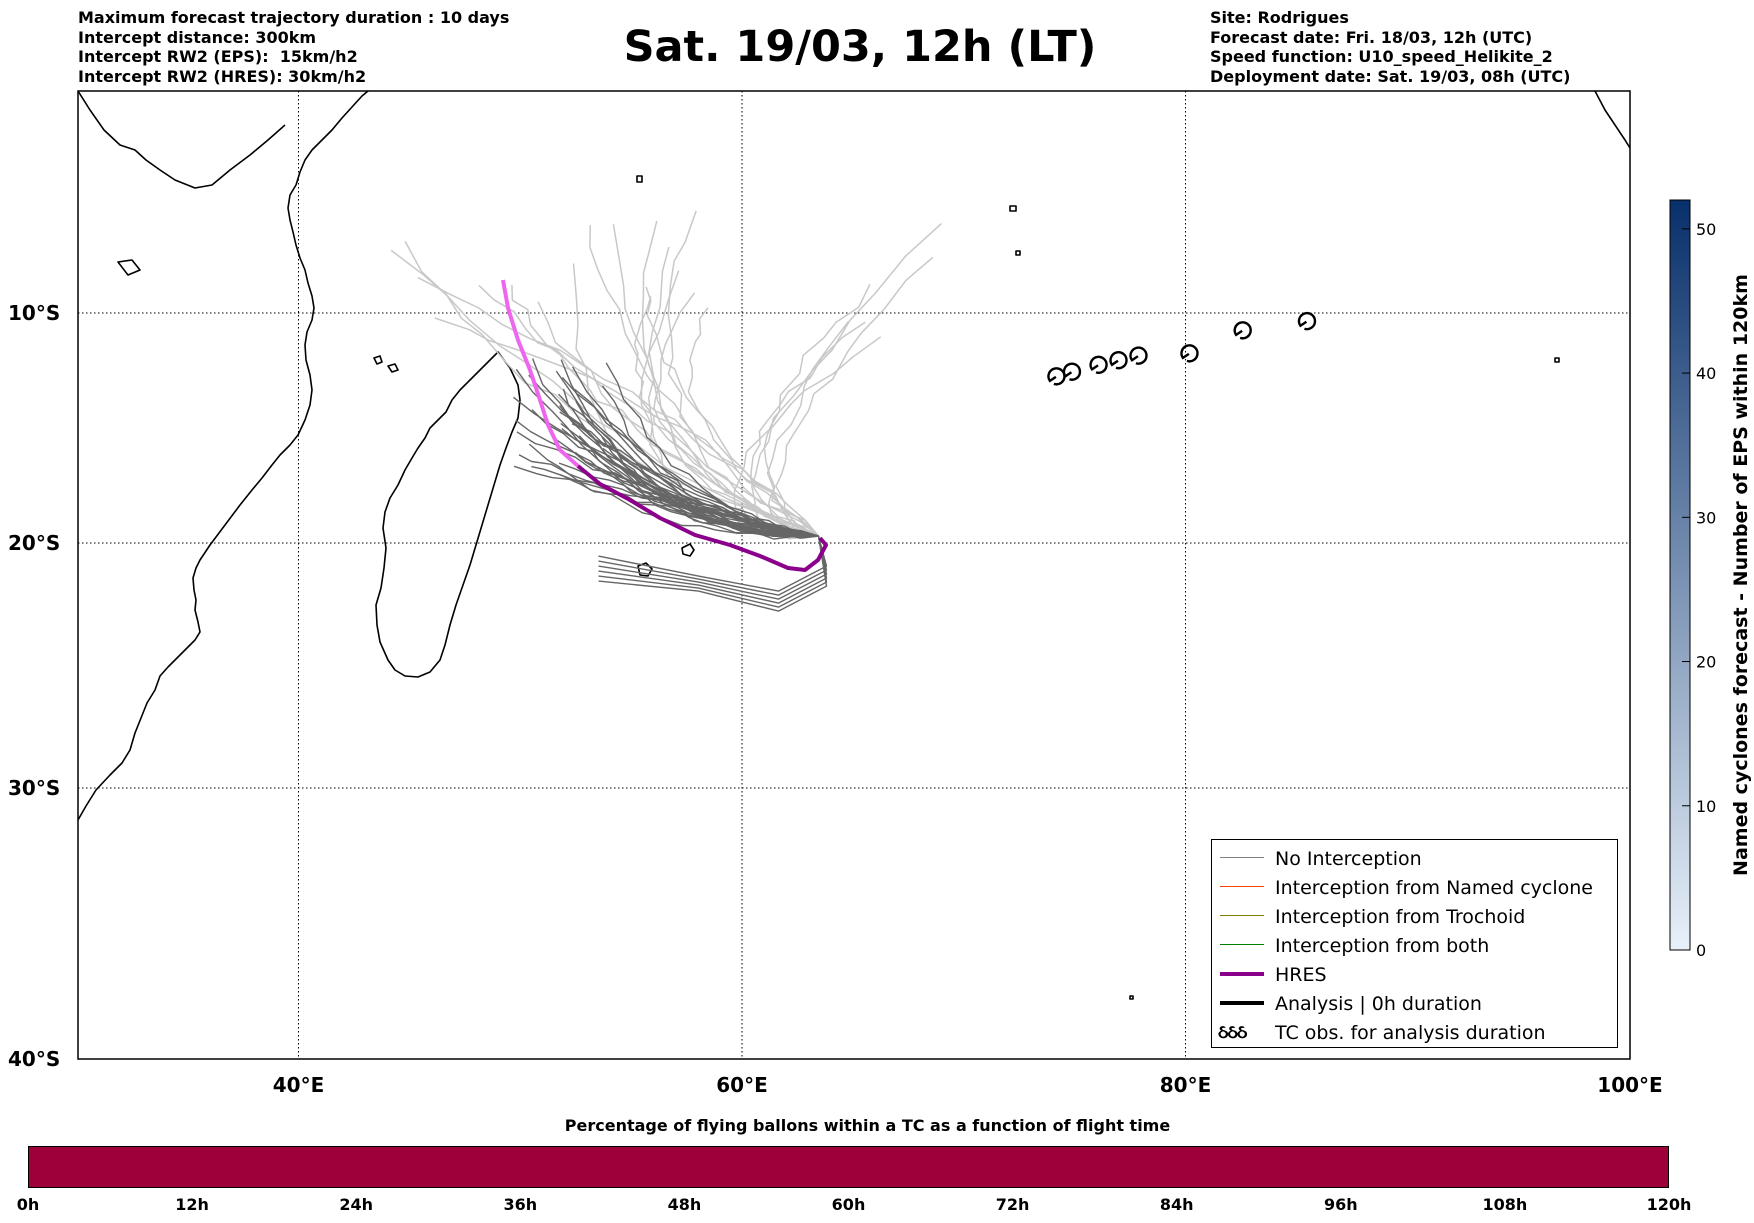  What do you see at coordinates (129, 267) in the screenshot?
I see `zanzibar-island` at bounding box center [129, 267].